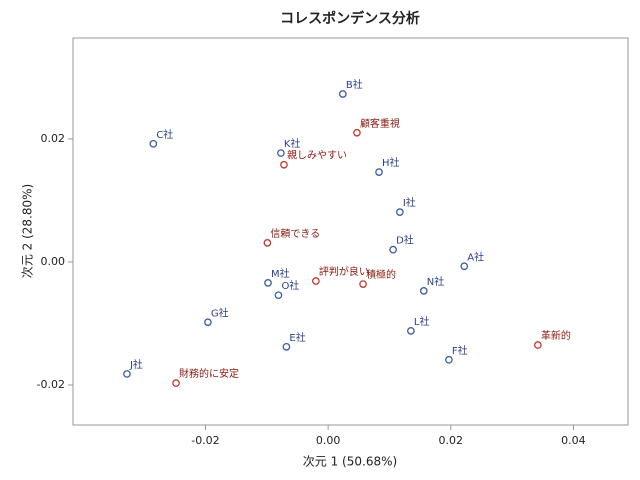 The height and width of the screenshot is (480, 640). Describe the element at coordinates (297, 337) in the screenshot. I see `point-label: E社` at that location.